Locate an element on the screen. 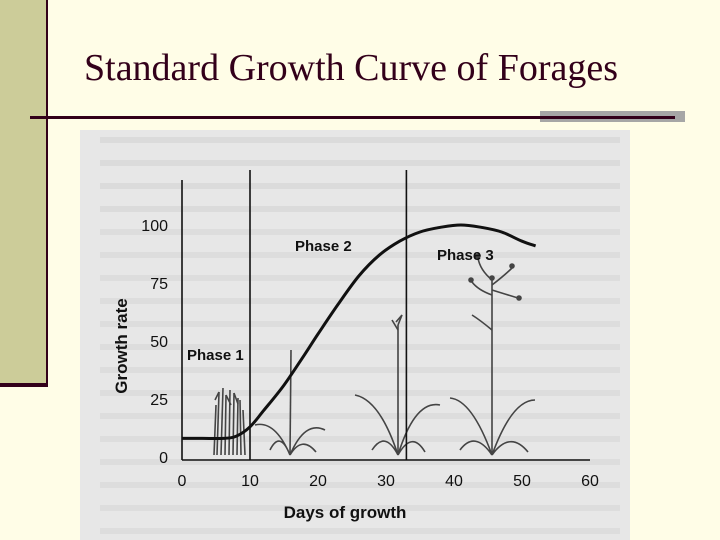  y-axis-label: Growth rate is located at coordinates (121, 345).